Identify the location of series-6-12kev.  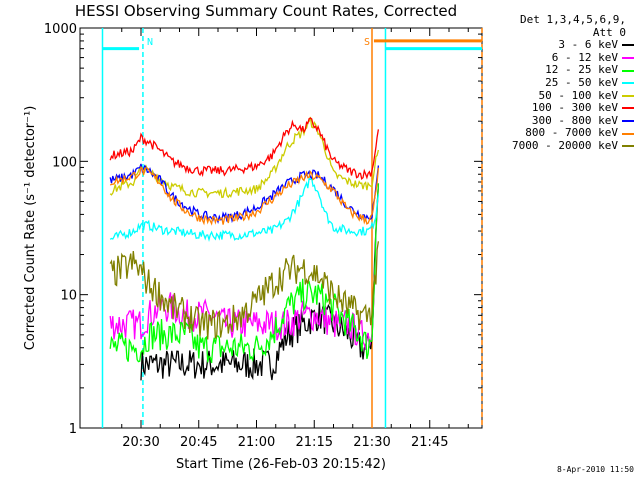
(244, 267).